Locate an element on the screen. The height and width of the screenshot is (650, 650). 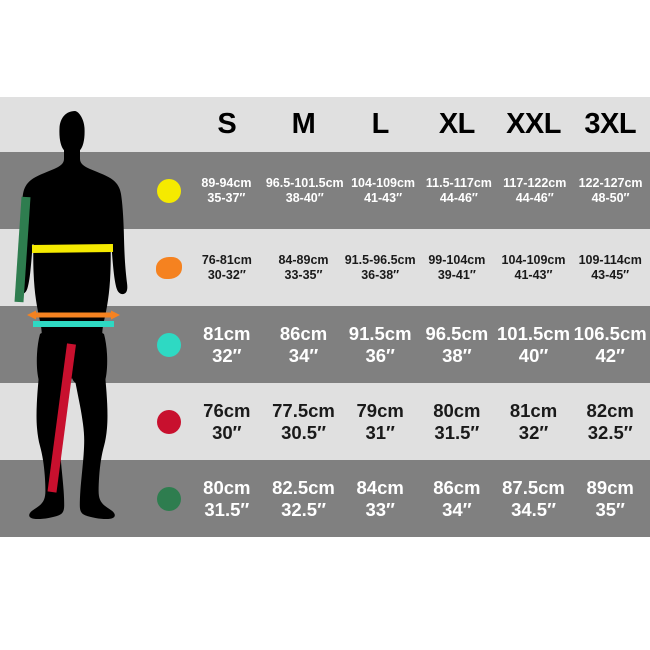
inseam-marker-dot is located at coordinates (168, 421).